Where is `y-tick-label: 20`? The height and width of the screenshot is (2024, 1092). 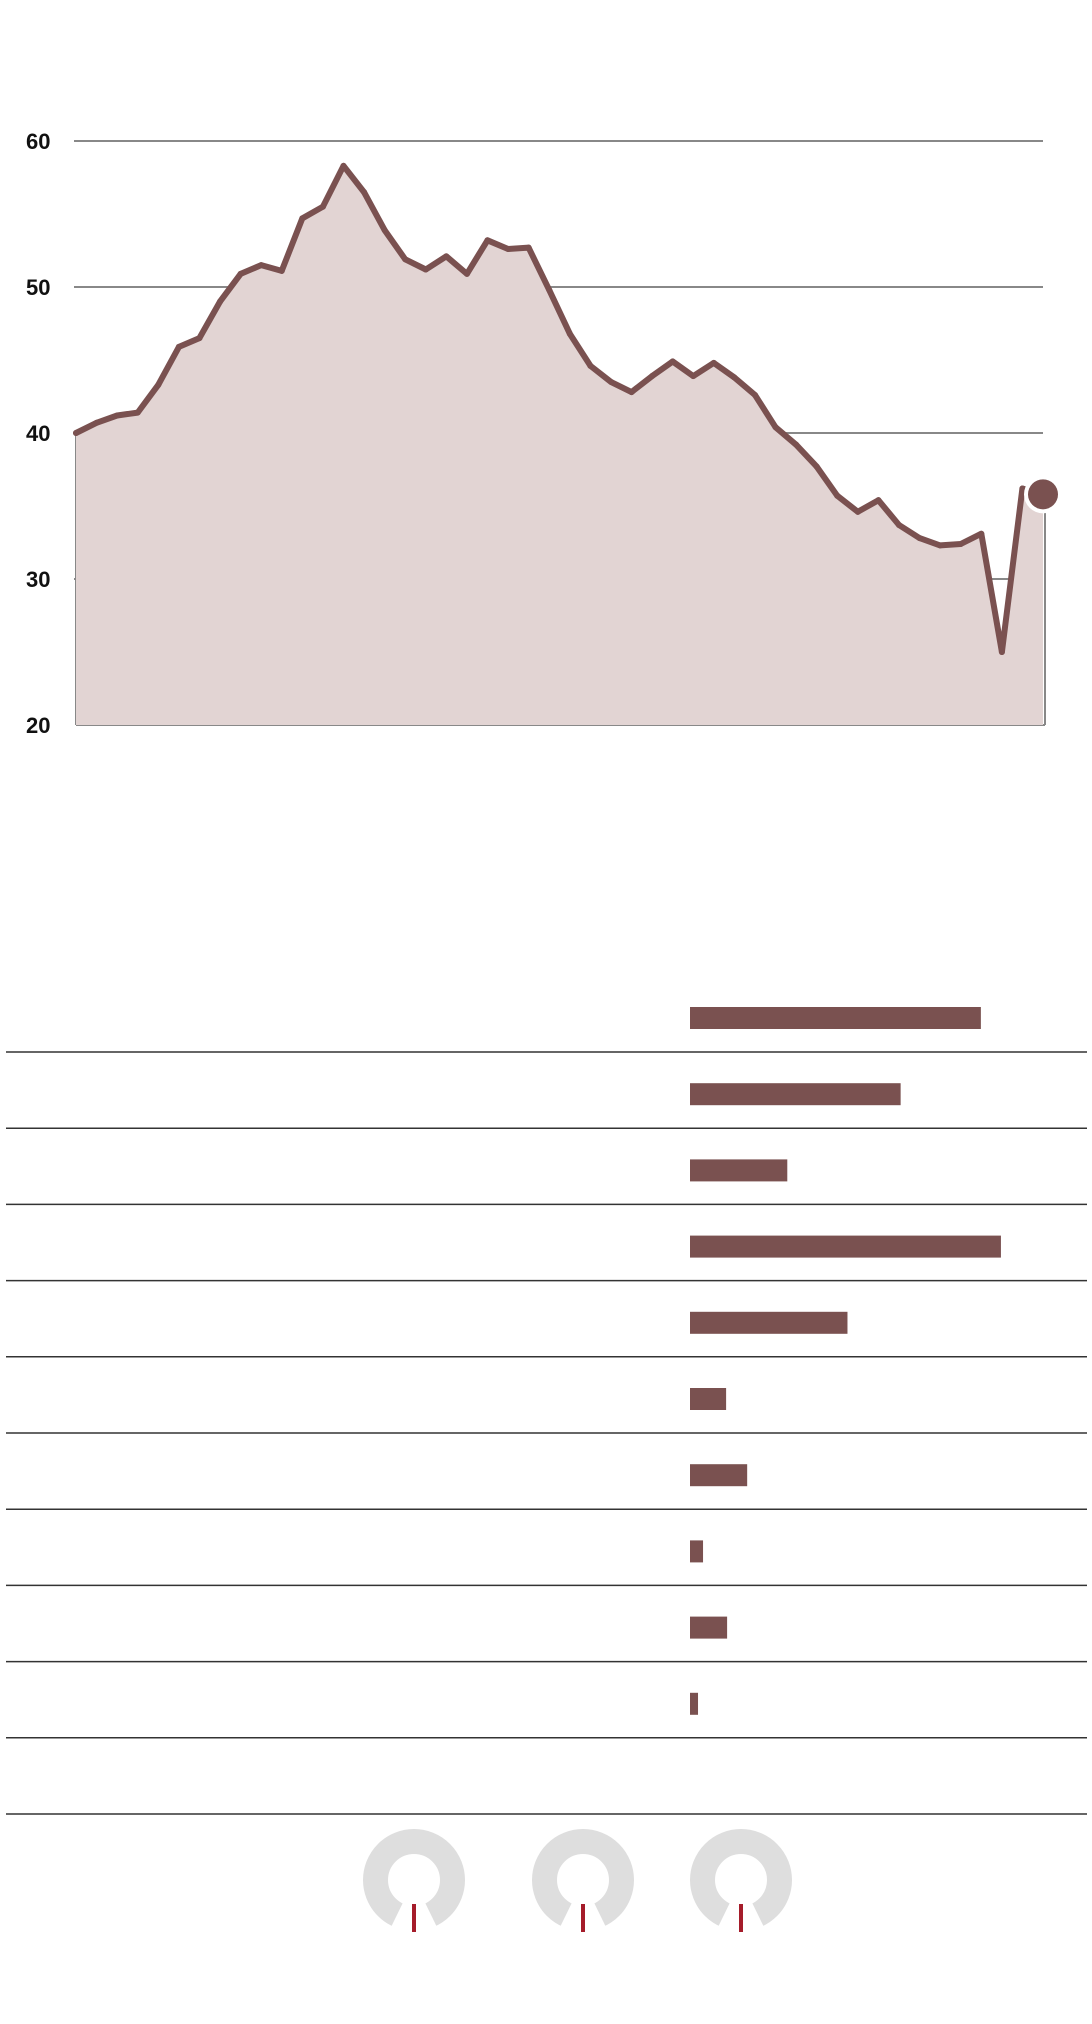
y-tick-label: 20 is located at coordinates (38, 725).